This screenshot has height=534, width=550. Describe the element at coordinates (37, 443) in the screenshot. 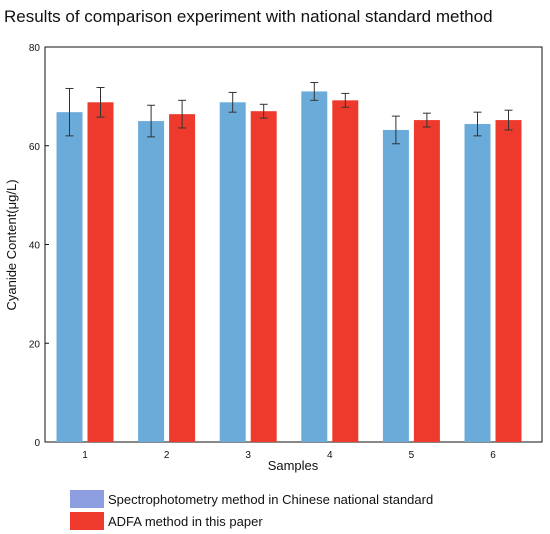

I see `y-tick-label: 0` at that location.